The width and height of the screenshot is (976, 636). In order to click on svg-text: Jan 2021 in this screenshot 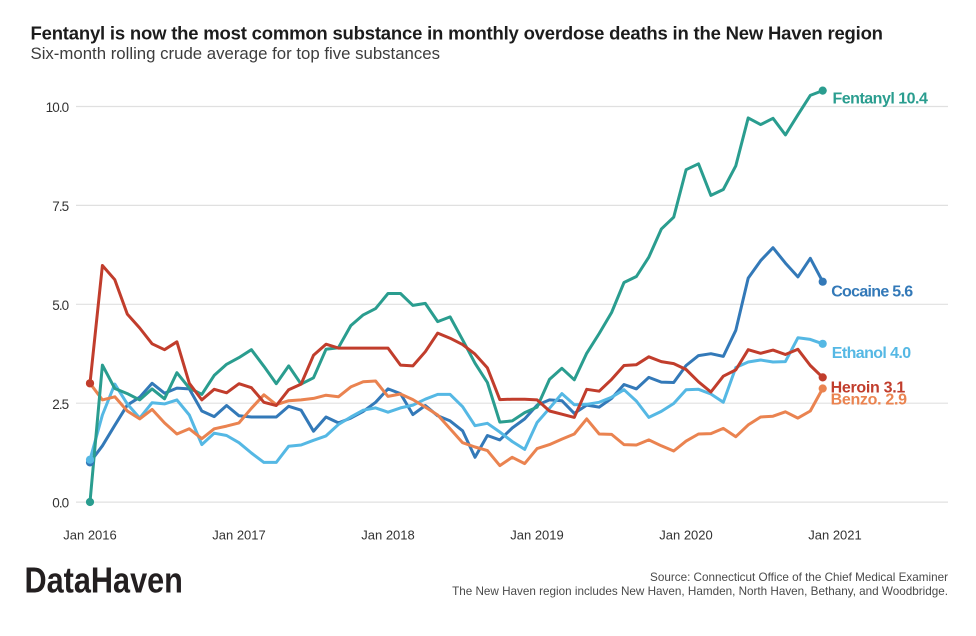, I will do `click(835, 535)`.